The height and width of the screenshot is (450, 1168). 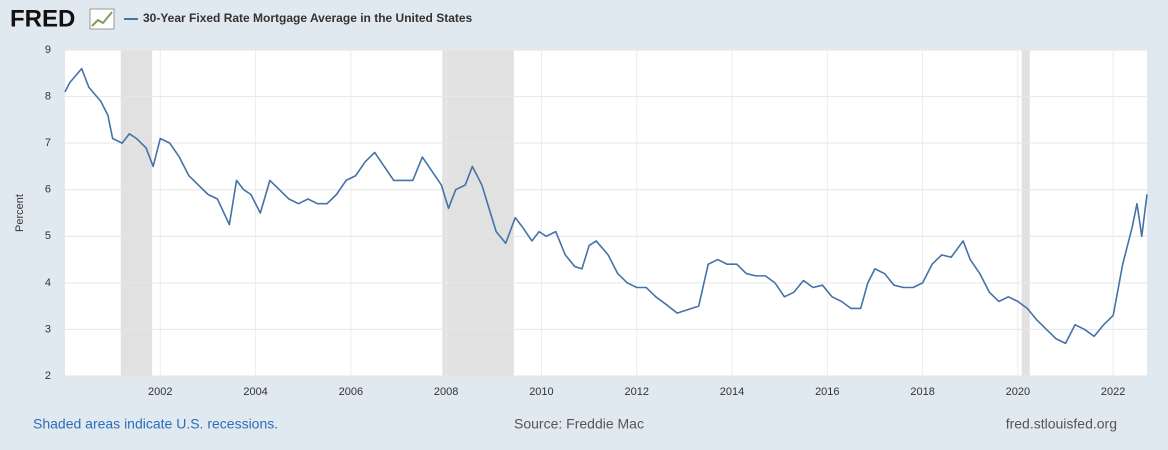 I want to click on x-tick-label: 2018, so click(x=922, y=392).